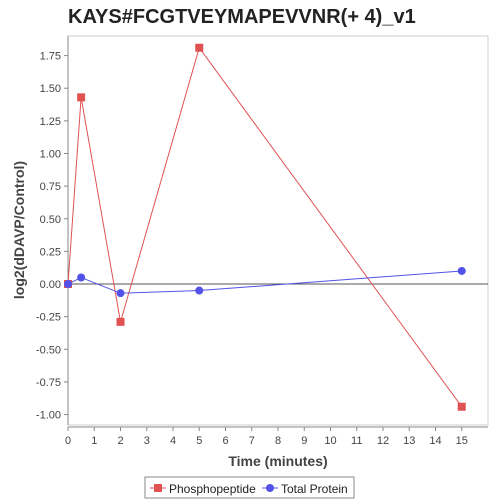 The image size is (500, 500). Describe the element at coordinates (383, 441) in the screenshot. I see `x-tick-label: 12` at that location.